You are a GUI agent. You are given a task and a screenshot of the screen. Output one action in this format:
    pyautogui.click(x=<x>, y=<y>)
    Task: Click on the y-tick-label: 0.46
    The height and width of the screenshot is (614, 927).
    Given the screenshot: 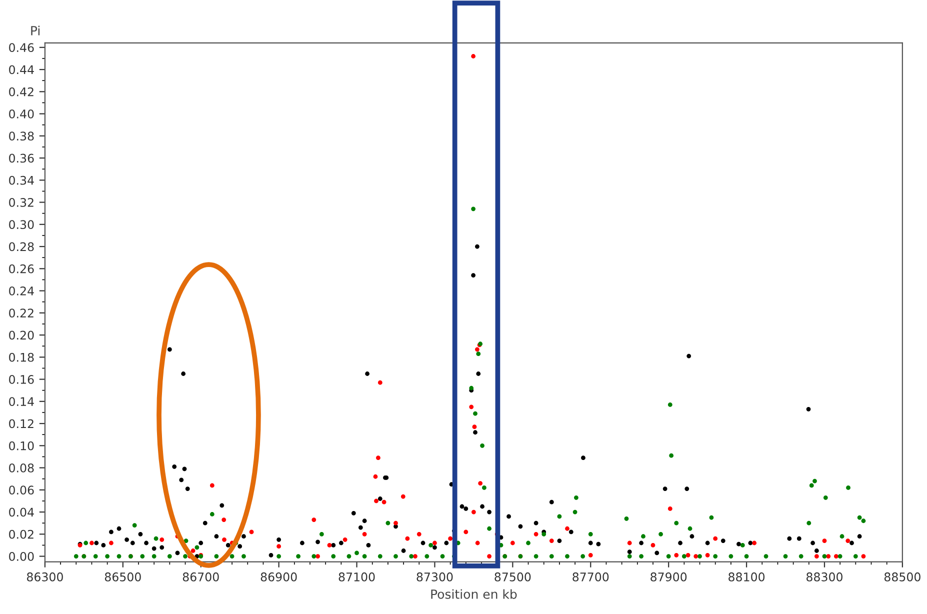 What is the action you would take?
    pyautogui.click(x=21, y=47)
    